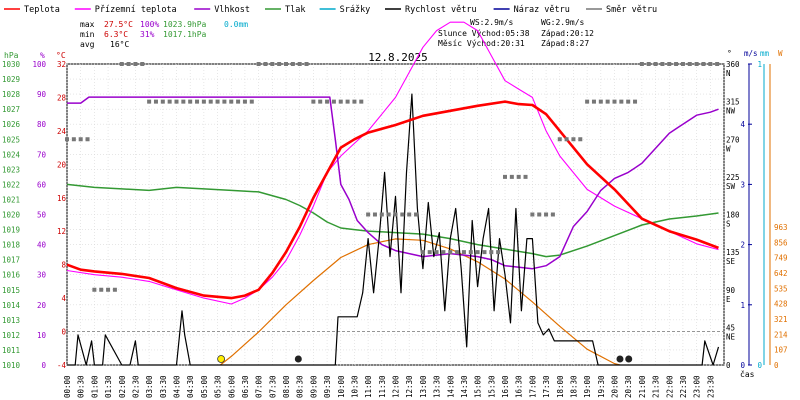  I want to click on x-tick: 04:30, so click(190, 386).